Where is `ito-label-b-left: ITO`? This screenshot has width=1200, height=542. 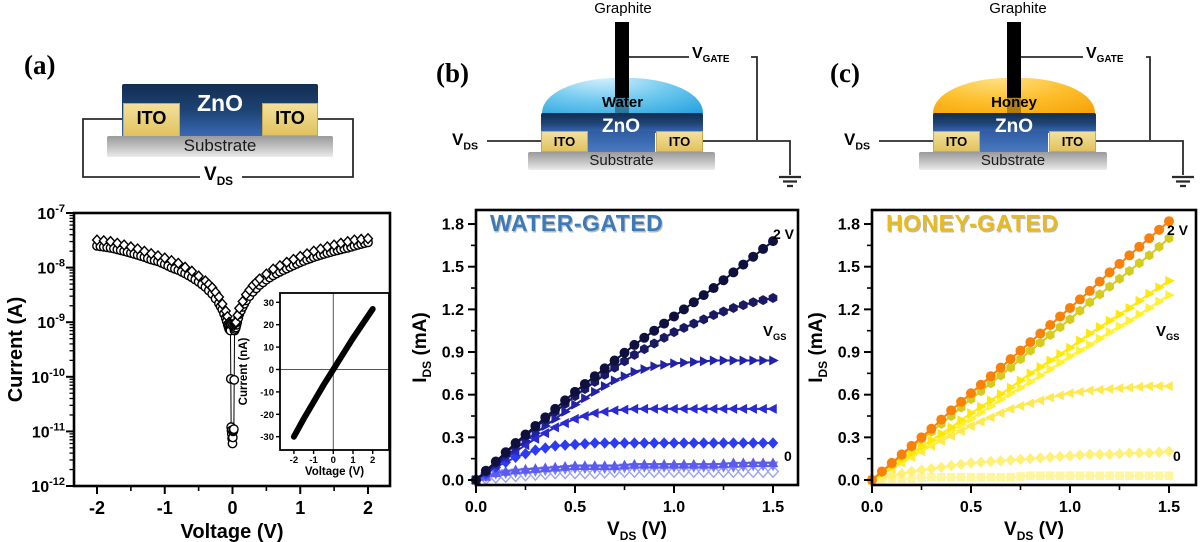 ito-label-b-left: ITO is located at coordinates (564, 141).